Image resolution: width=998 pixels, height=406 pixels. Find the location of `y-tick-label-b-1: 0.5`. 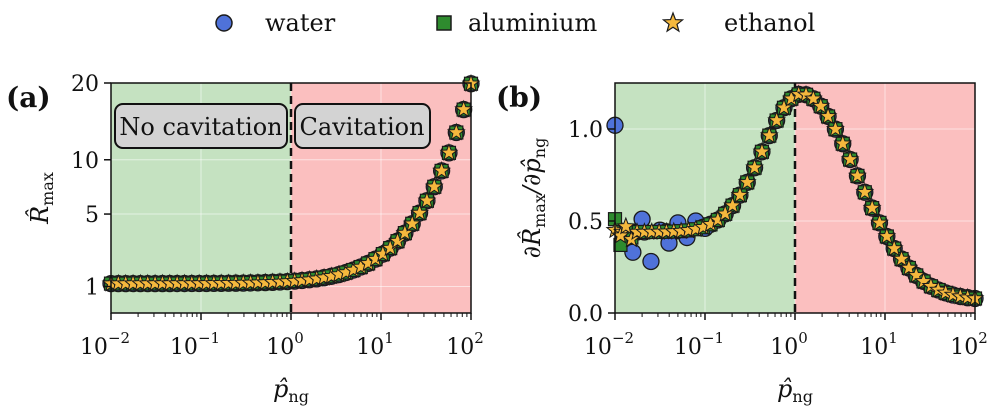

y-tick-label-b-1: 0.5 is located at coordinates (585, 222).